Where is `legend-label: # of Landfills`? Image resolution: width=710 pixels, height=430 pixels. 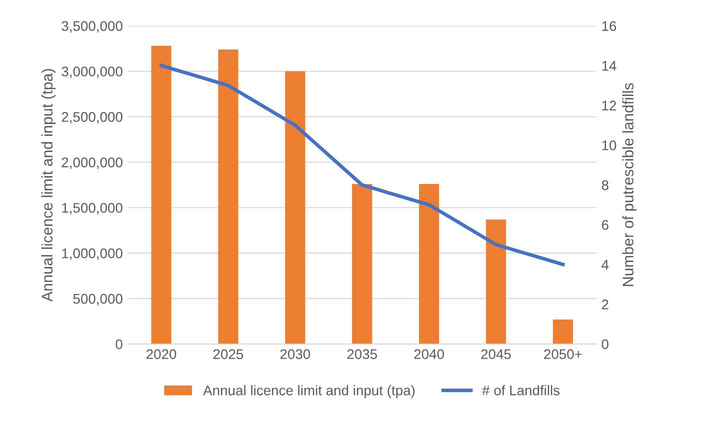 legend-label: # of Landfills is located at coordinates (521, 390).